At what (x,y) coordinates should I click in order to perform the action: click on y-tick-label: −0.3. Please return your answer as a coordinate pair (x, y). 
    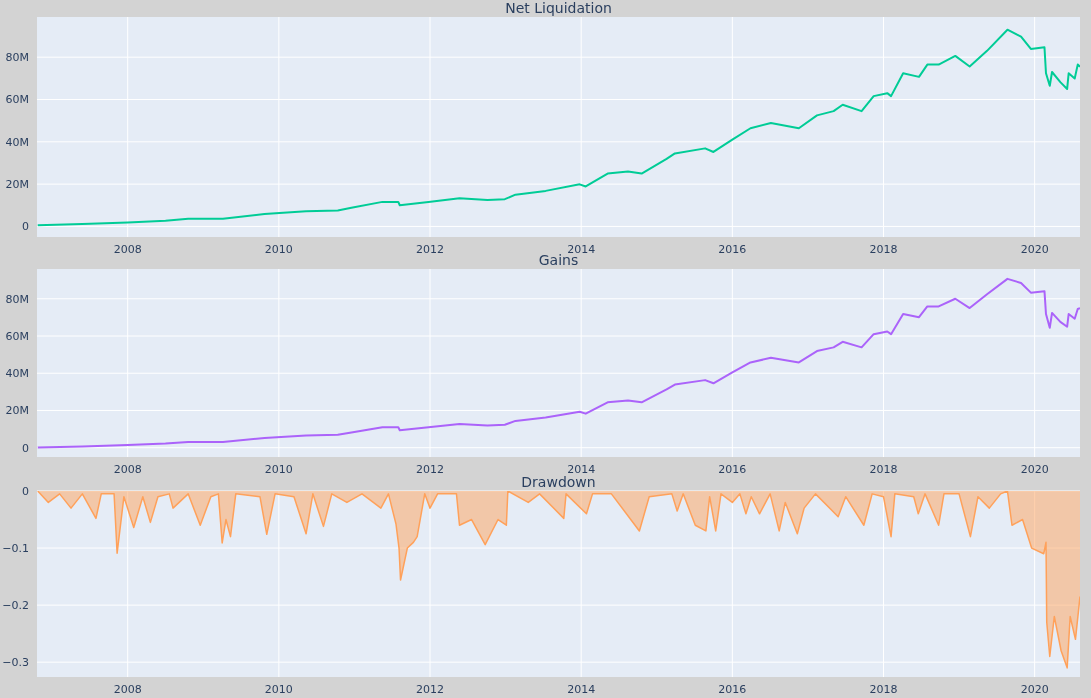
    Looking at the image, I should click on (15, 663).